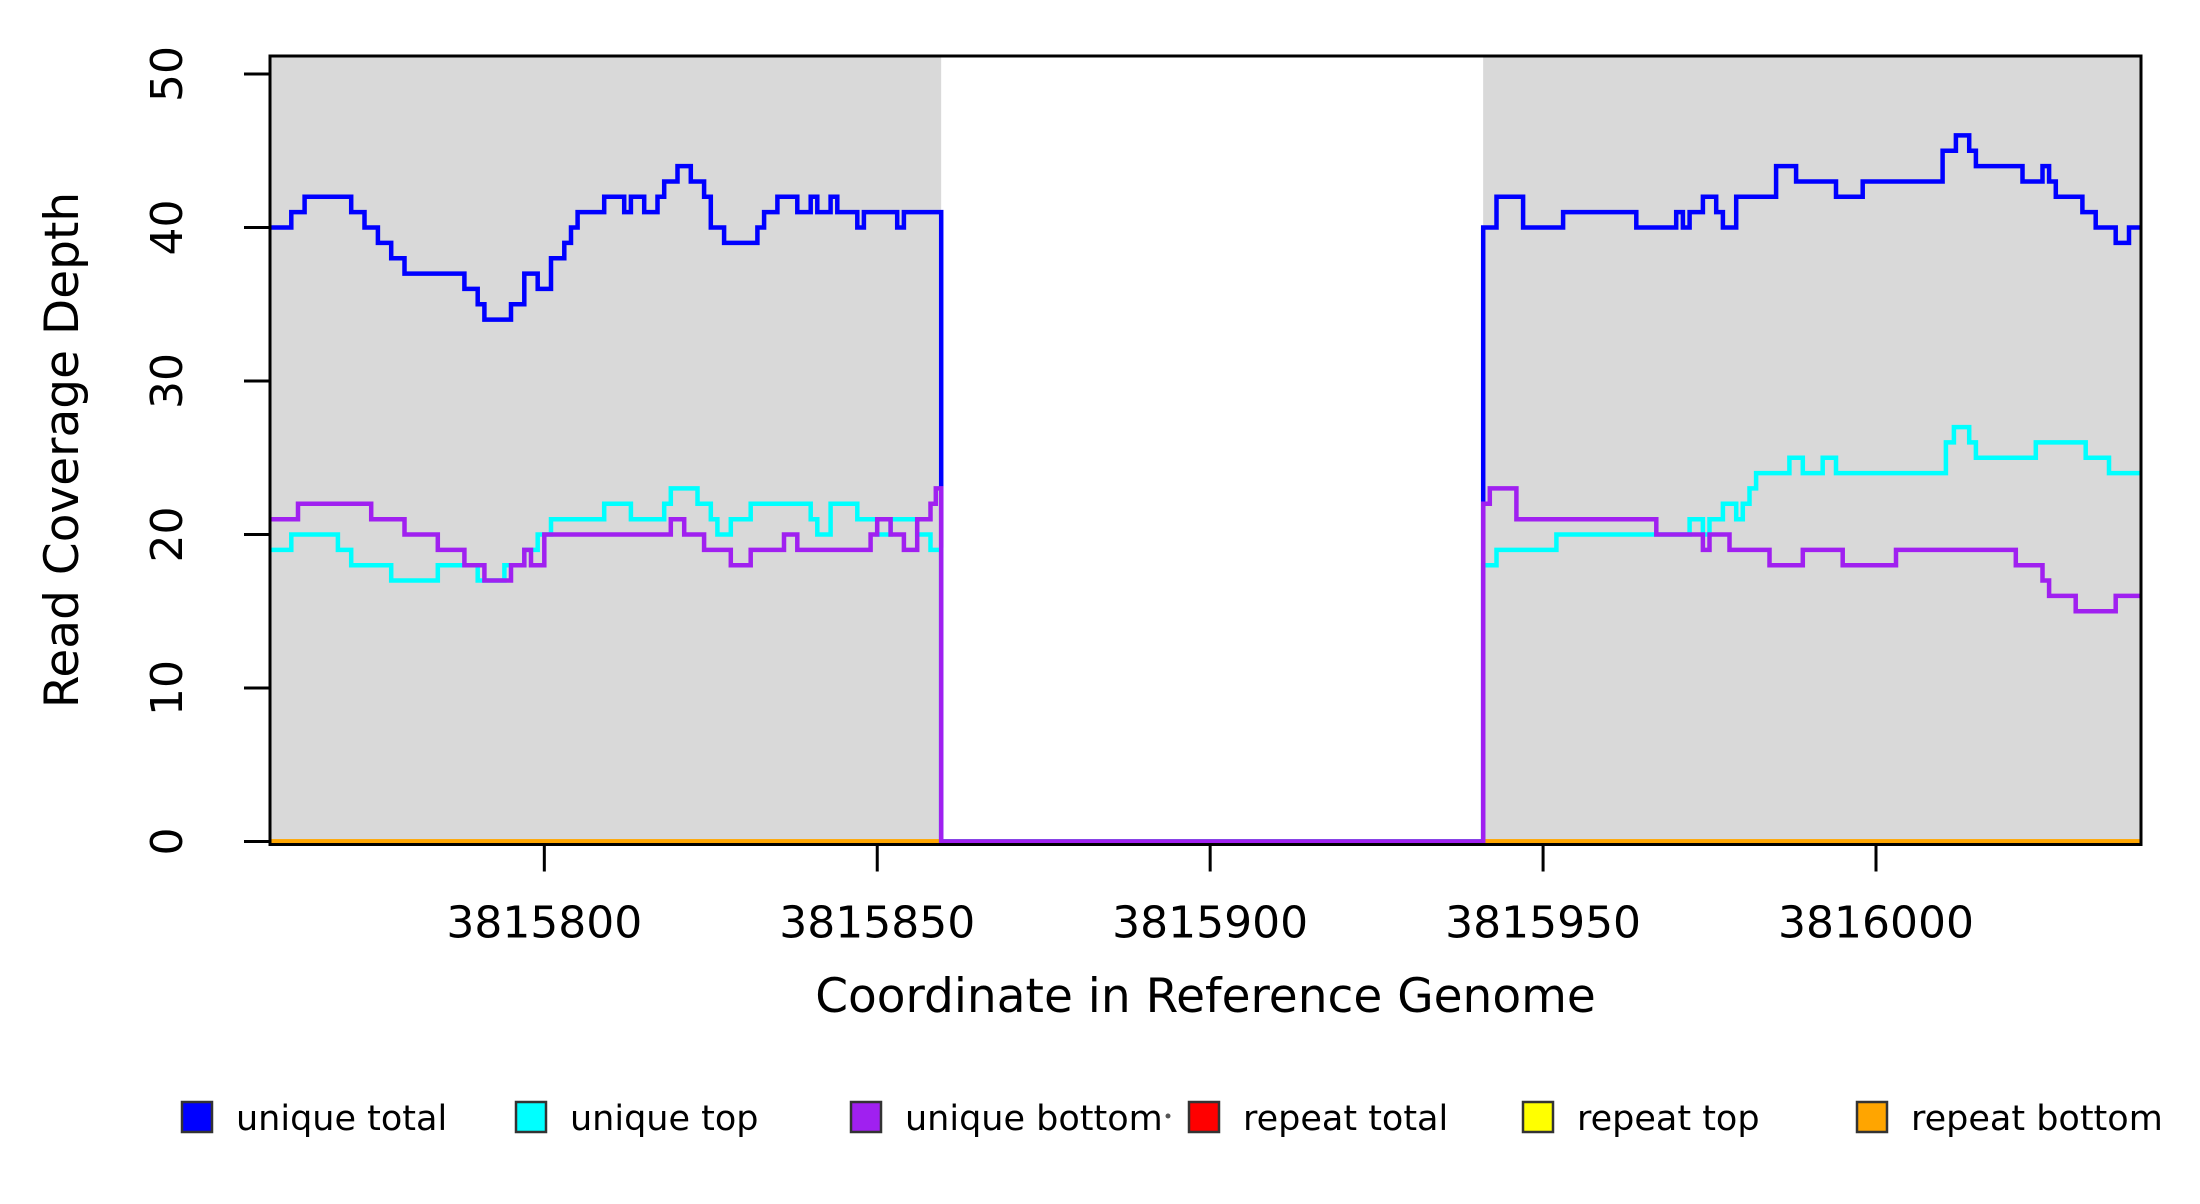  Describe the element at coordinates (1876, 923) in the screenshot. I see `x-tick-label-4: 3816000` at that location.